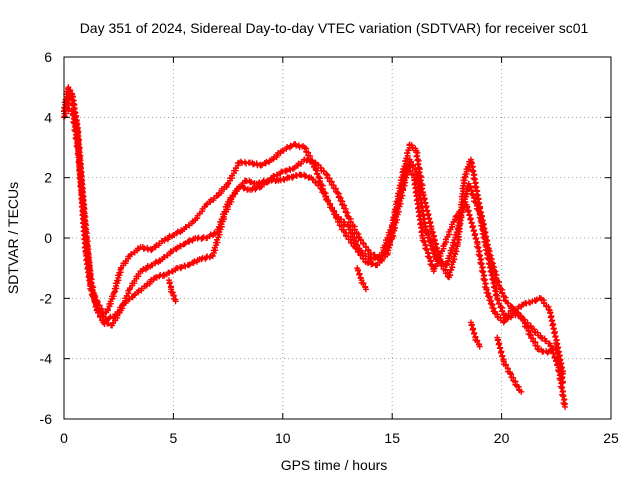  I want to click on y-tick-label: 0, so click(48, 238).